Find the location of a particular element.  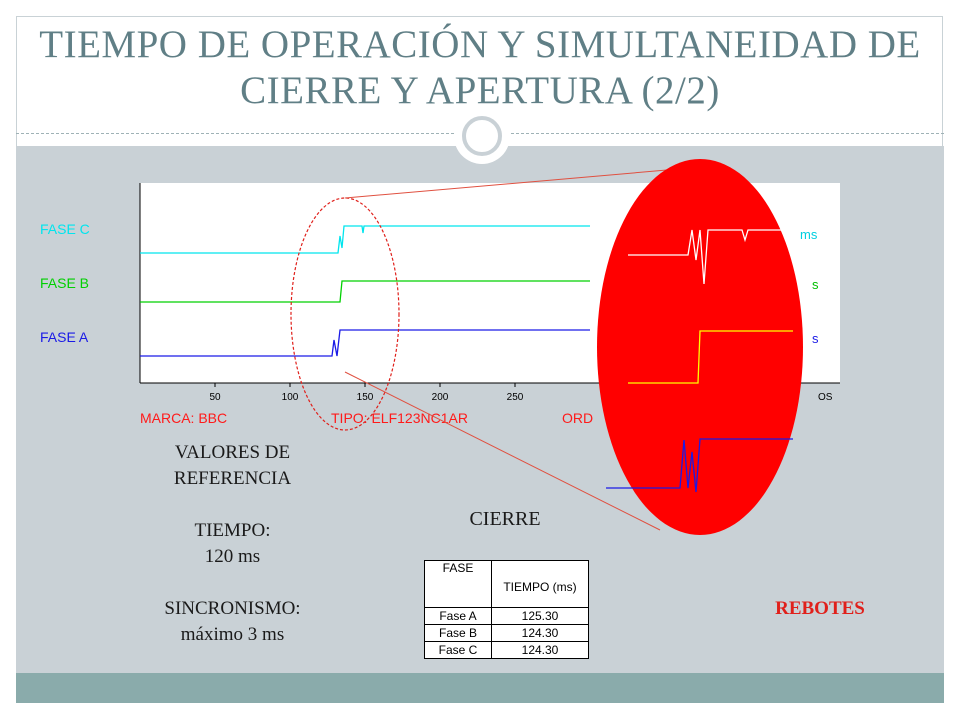

closing-heading: CIERRE is located at coordinates (505, 519).